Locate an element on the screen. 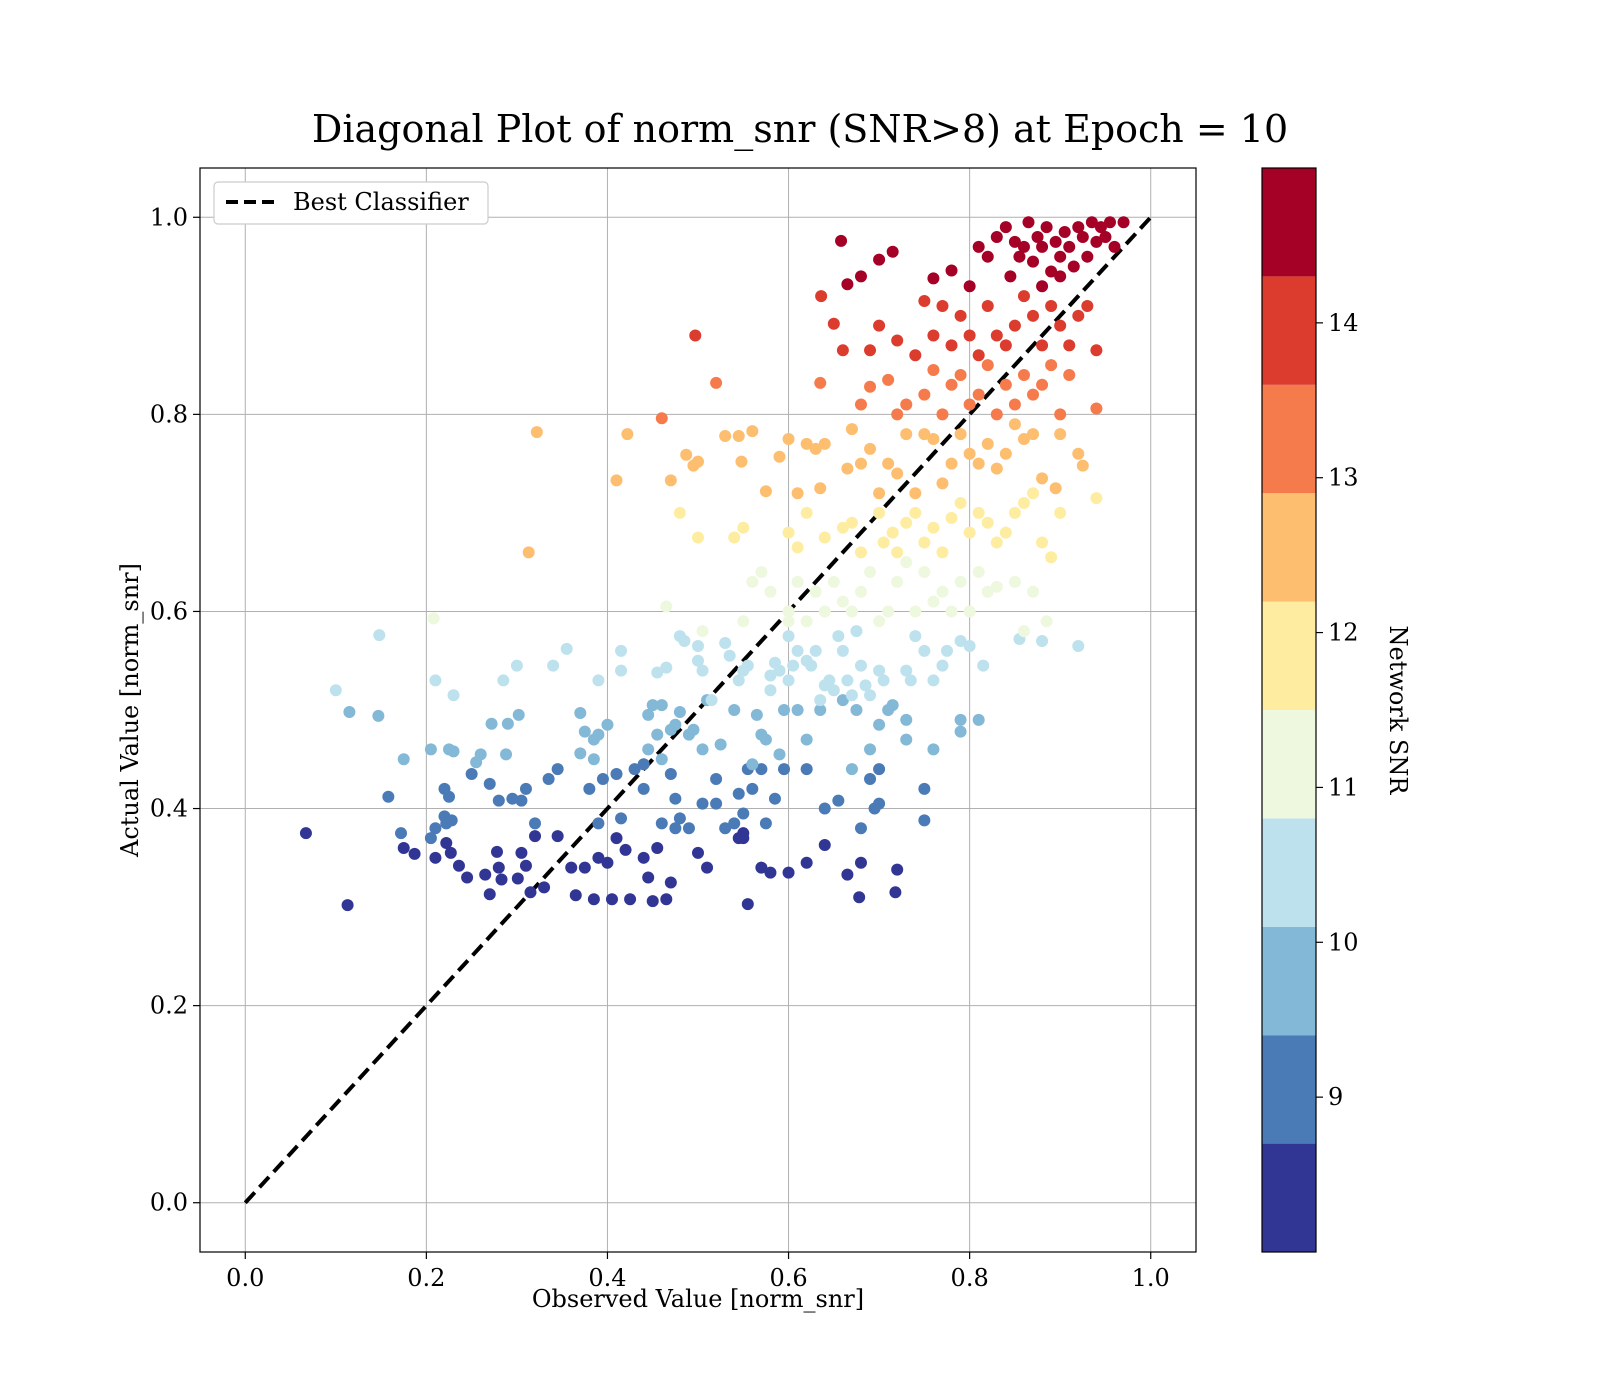  x-tick-label: 1.0 is located at coordinates (1151, 1278).